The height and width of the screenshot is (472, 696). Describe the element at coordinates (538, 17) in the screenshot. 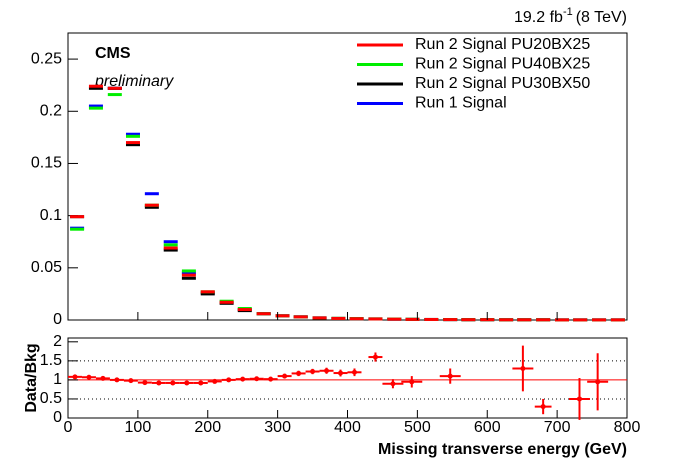

I see `lumi: 19.2 fb` at that location.